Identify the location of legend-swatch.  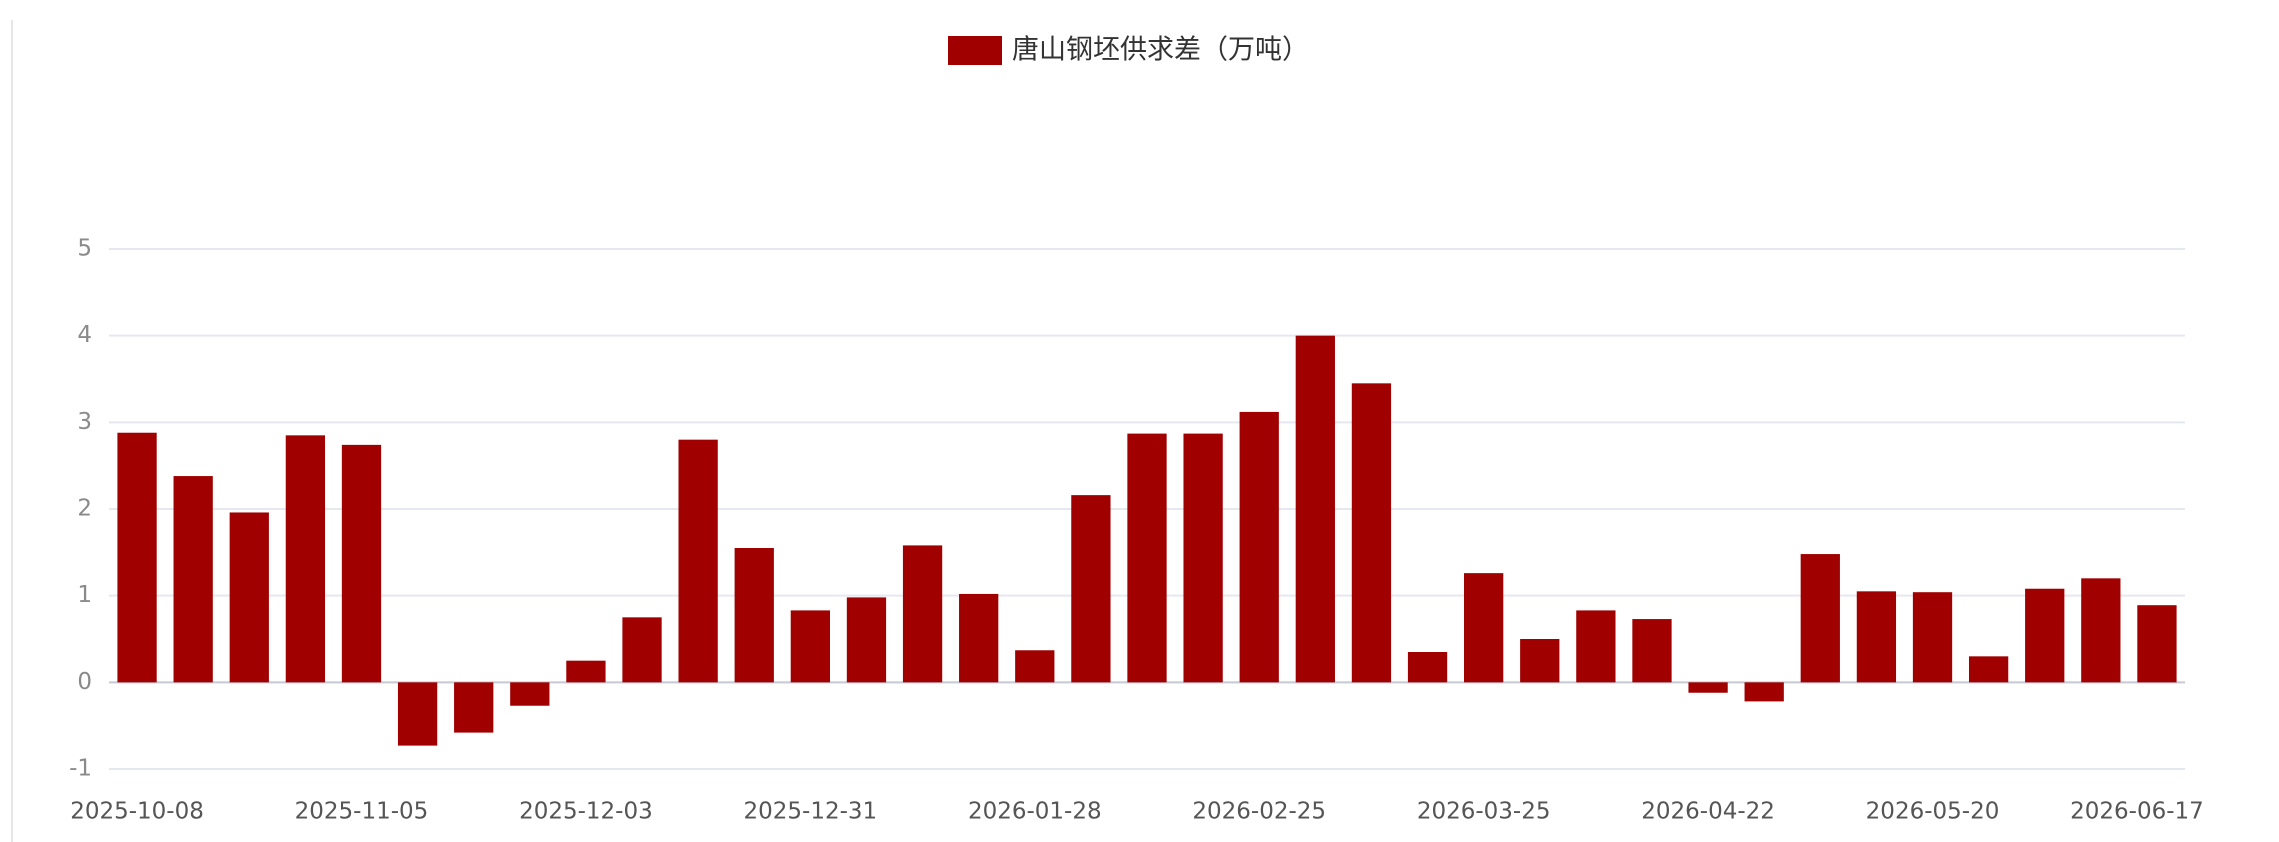
(975, 50).